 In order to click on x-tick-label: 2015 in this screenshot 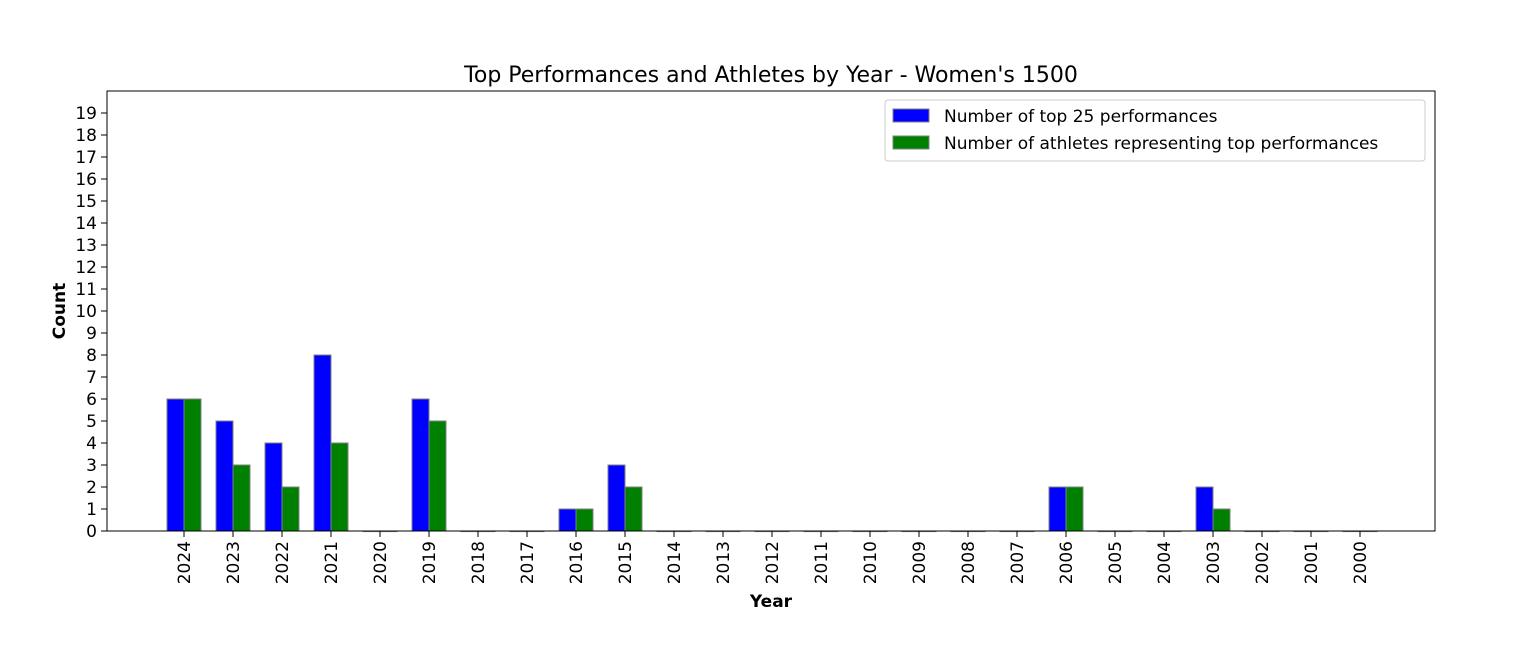, I will do `click(626, 562)`.